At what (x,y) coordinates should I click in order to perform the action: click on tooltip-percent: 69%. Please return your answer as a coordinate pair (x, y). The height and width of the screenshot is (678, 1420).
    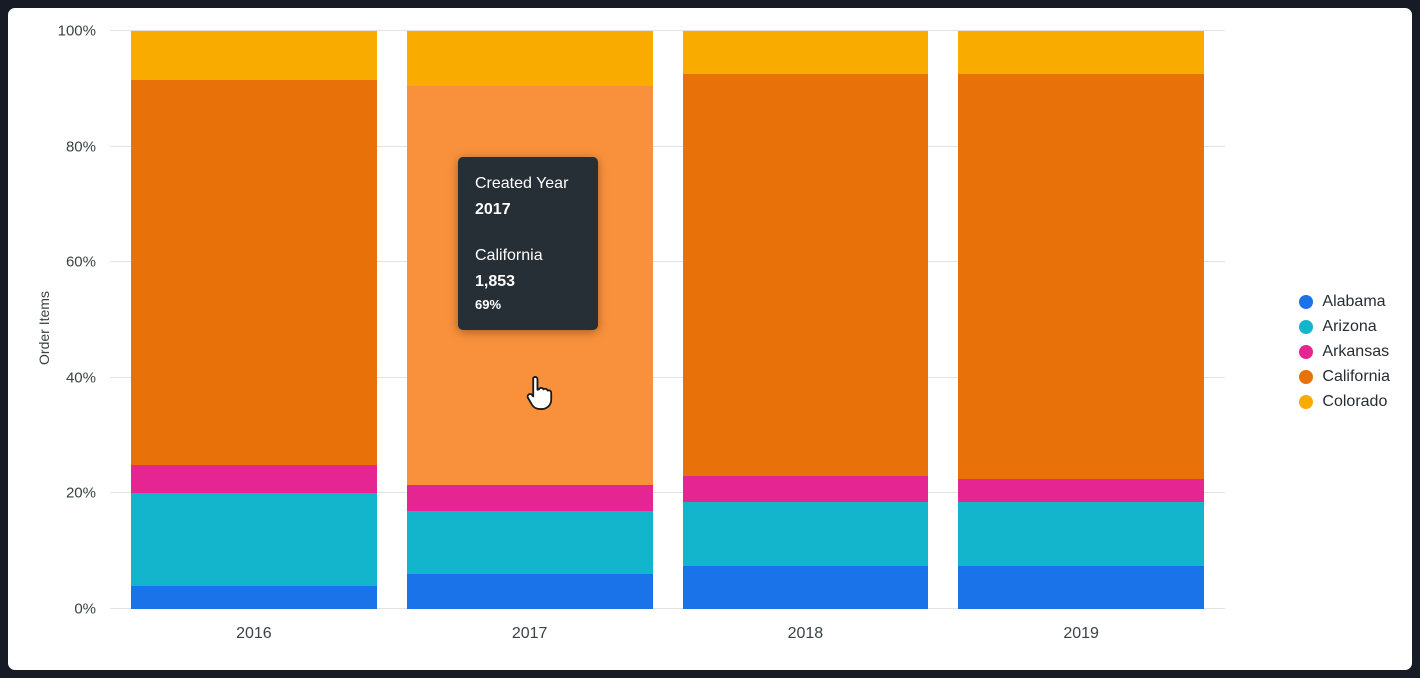
    Looking at the image, I should click on (488, 304).